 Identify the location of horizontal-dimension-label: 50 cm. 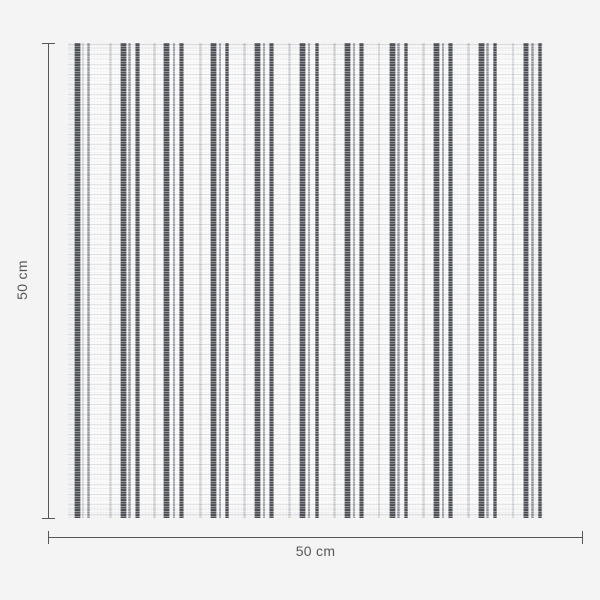
(315, 551).